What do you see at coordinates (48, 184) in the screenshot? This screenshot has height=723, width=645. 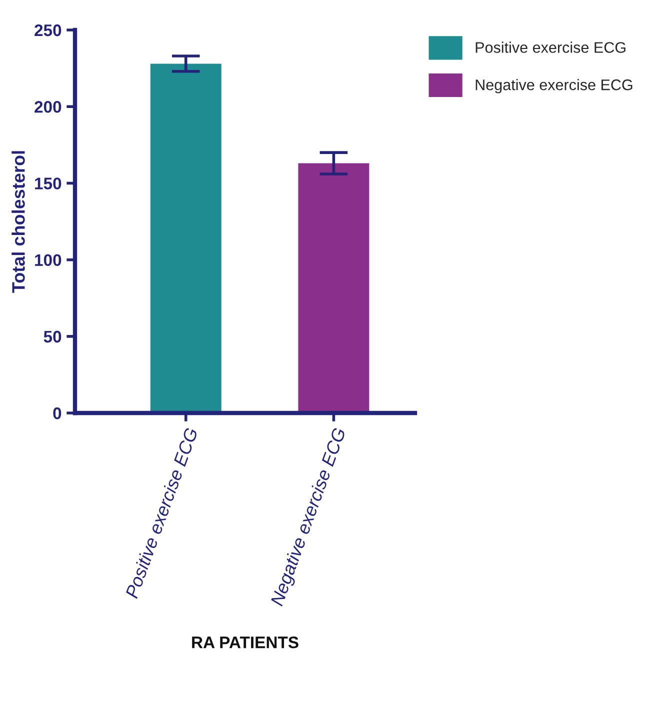 I see `y-tick-label: 150` at bounding box center [48, 184].